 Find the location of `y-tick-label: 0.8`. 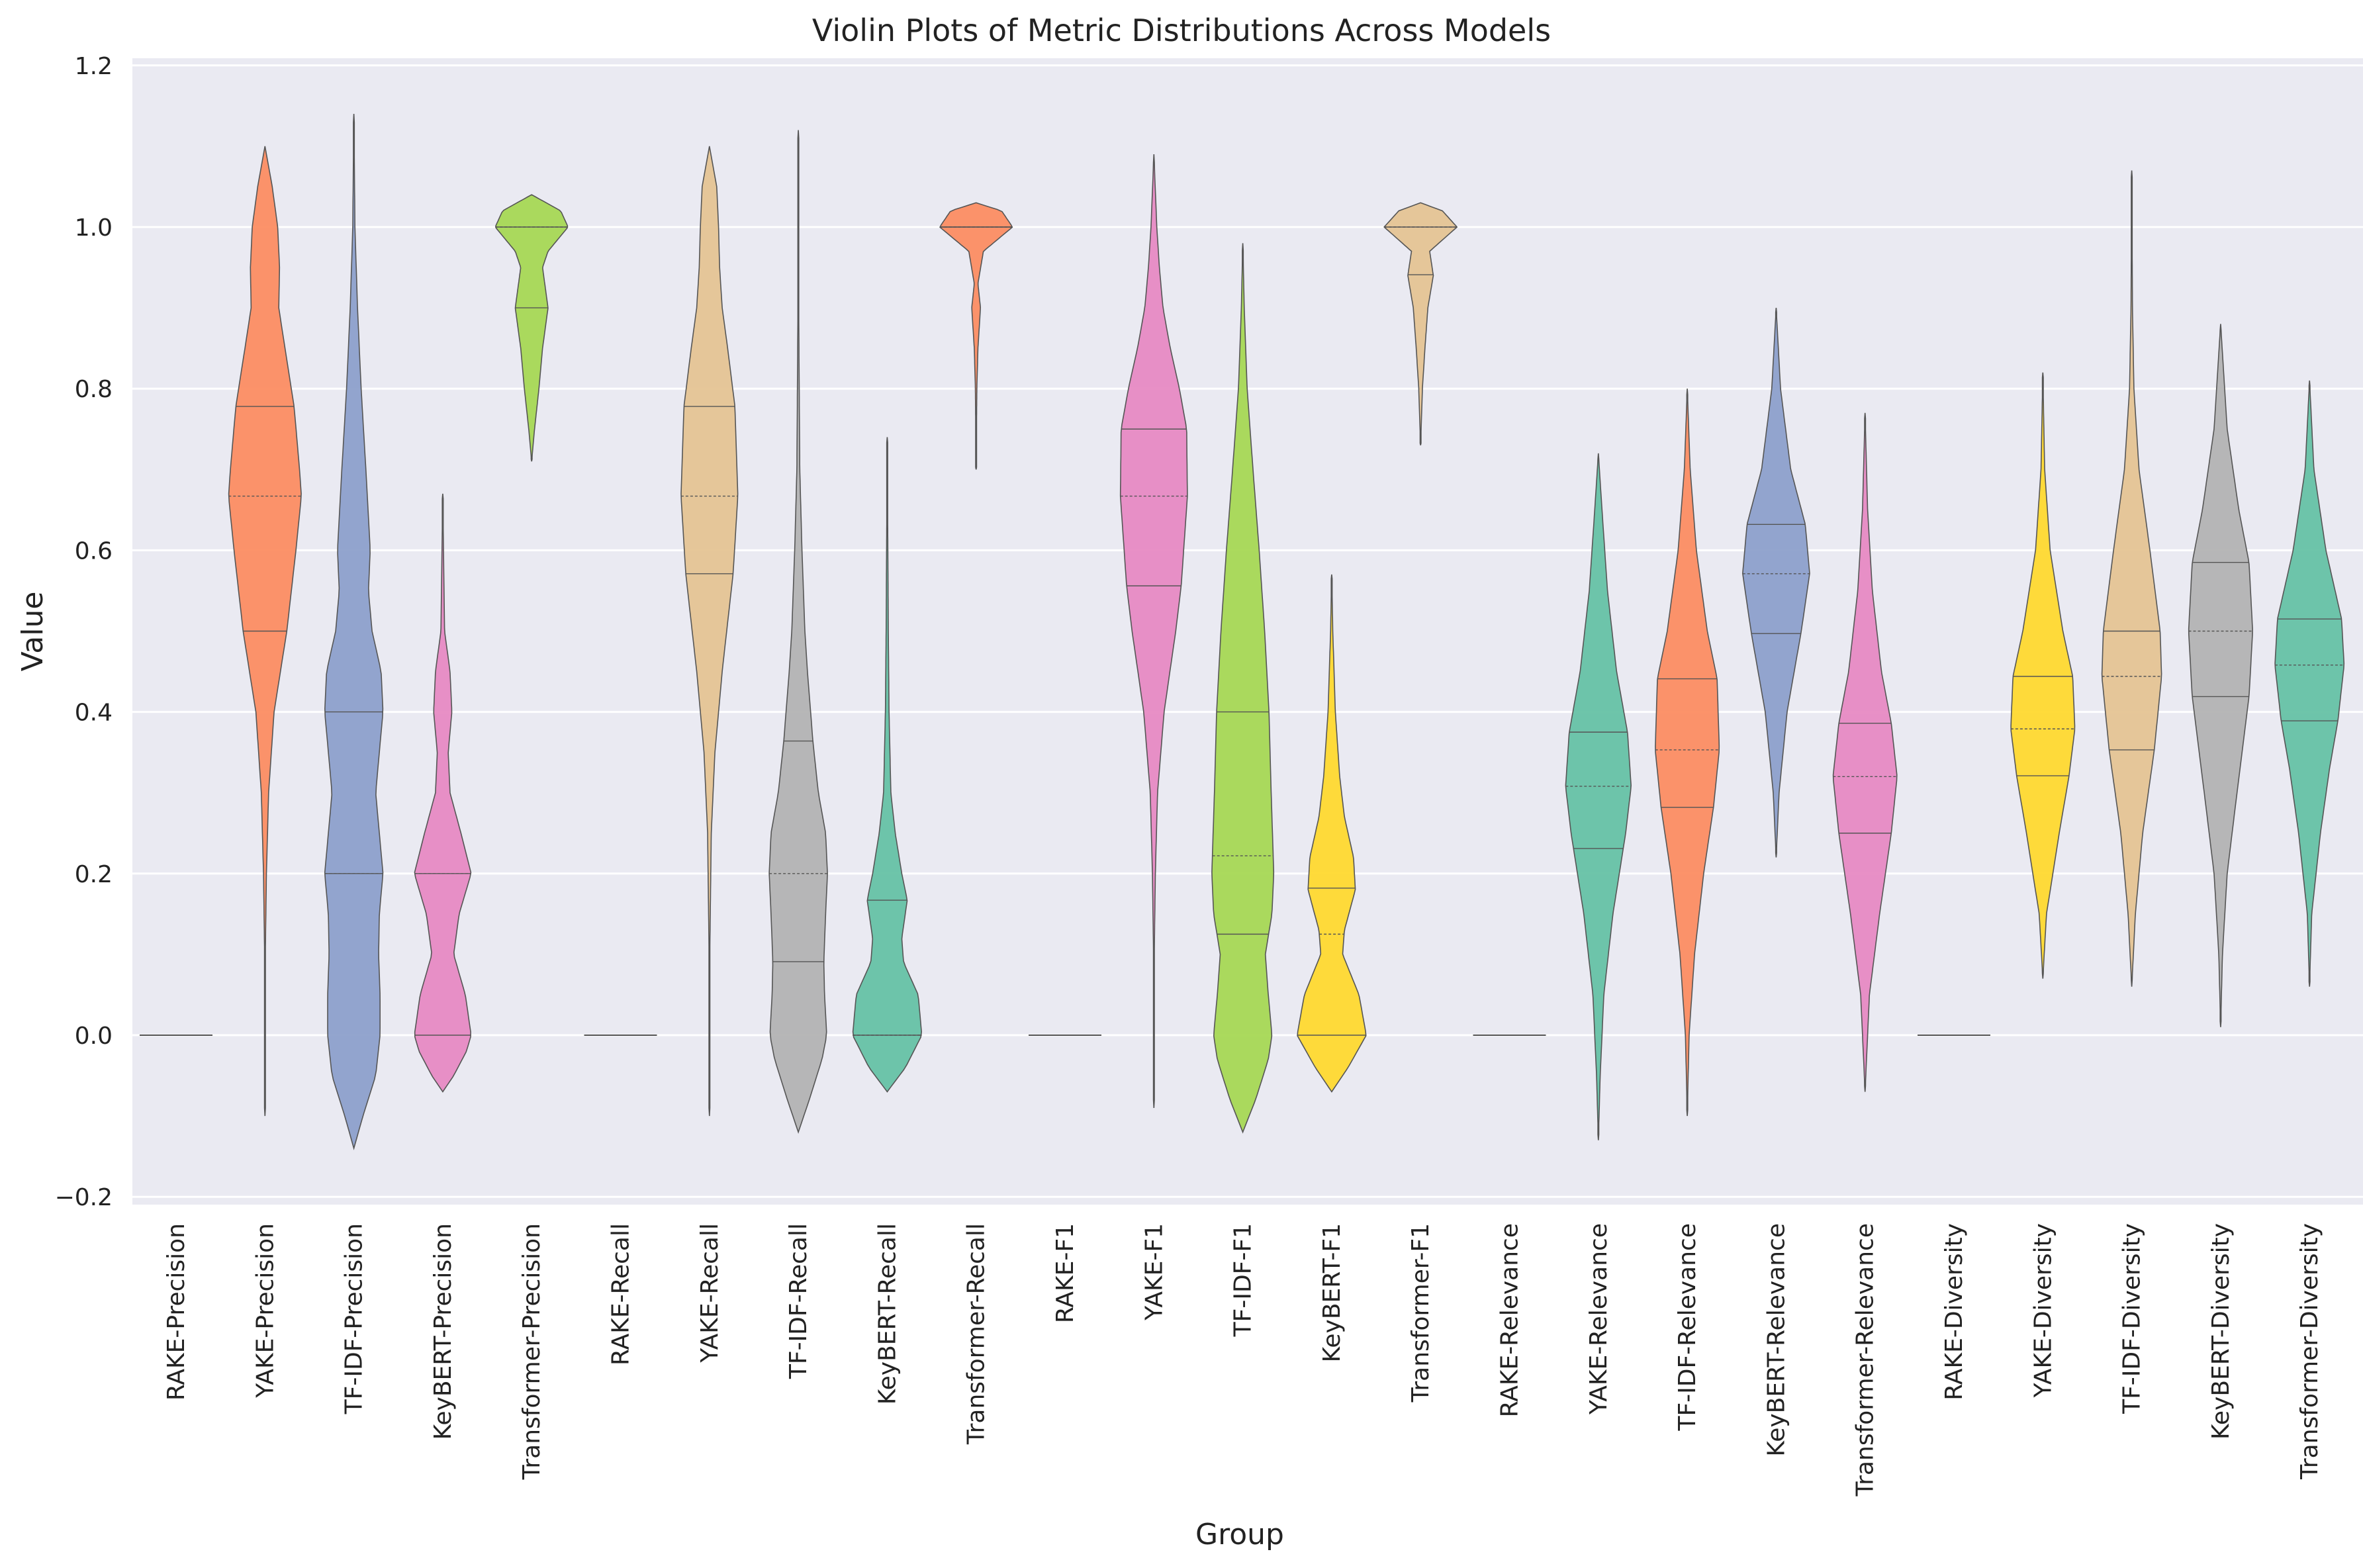

y-tick-label: 0.8 is located at coordinates (94, 389).